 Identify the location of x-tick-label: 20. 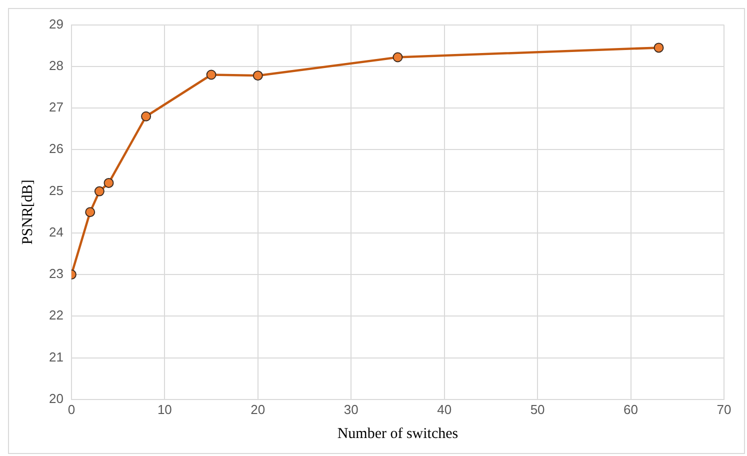
(258, 409).